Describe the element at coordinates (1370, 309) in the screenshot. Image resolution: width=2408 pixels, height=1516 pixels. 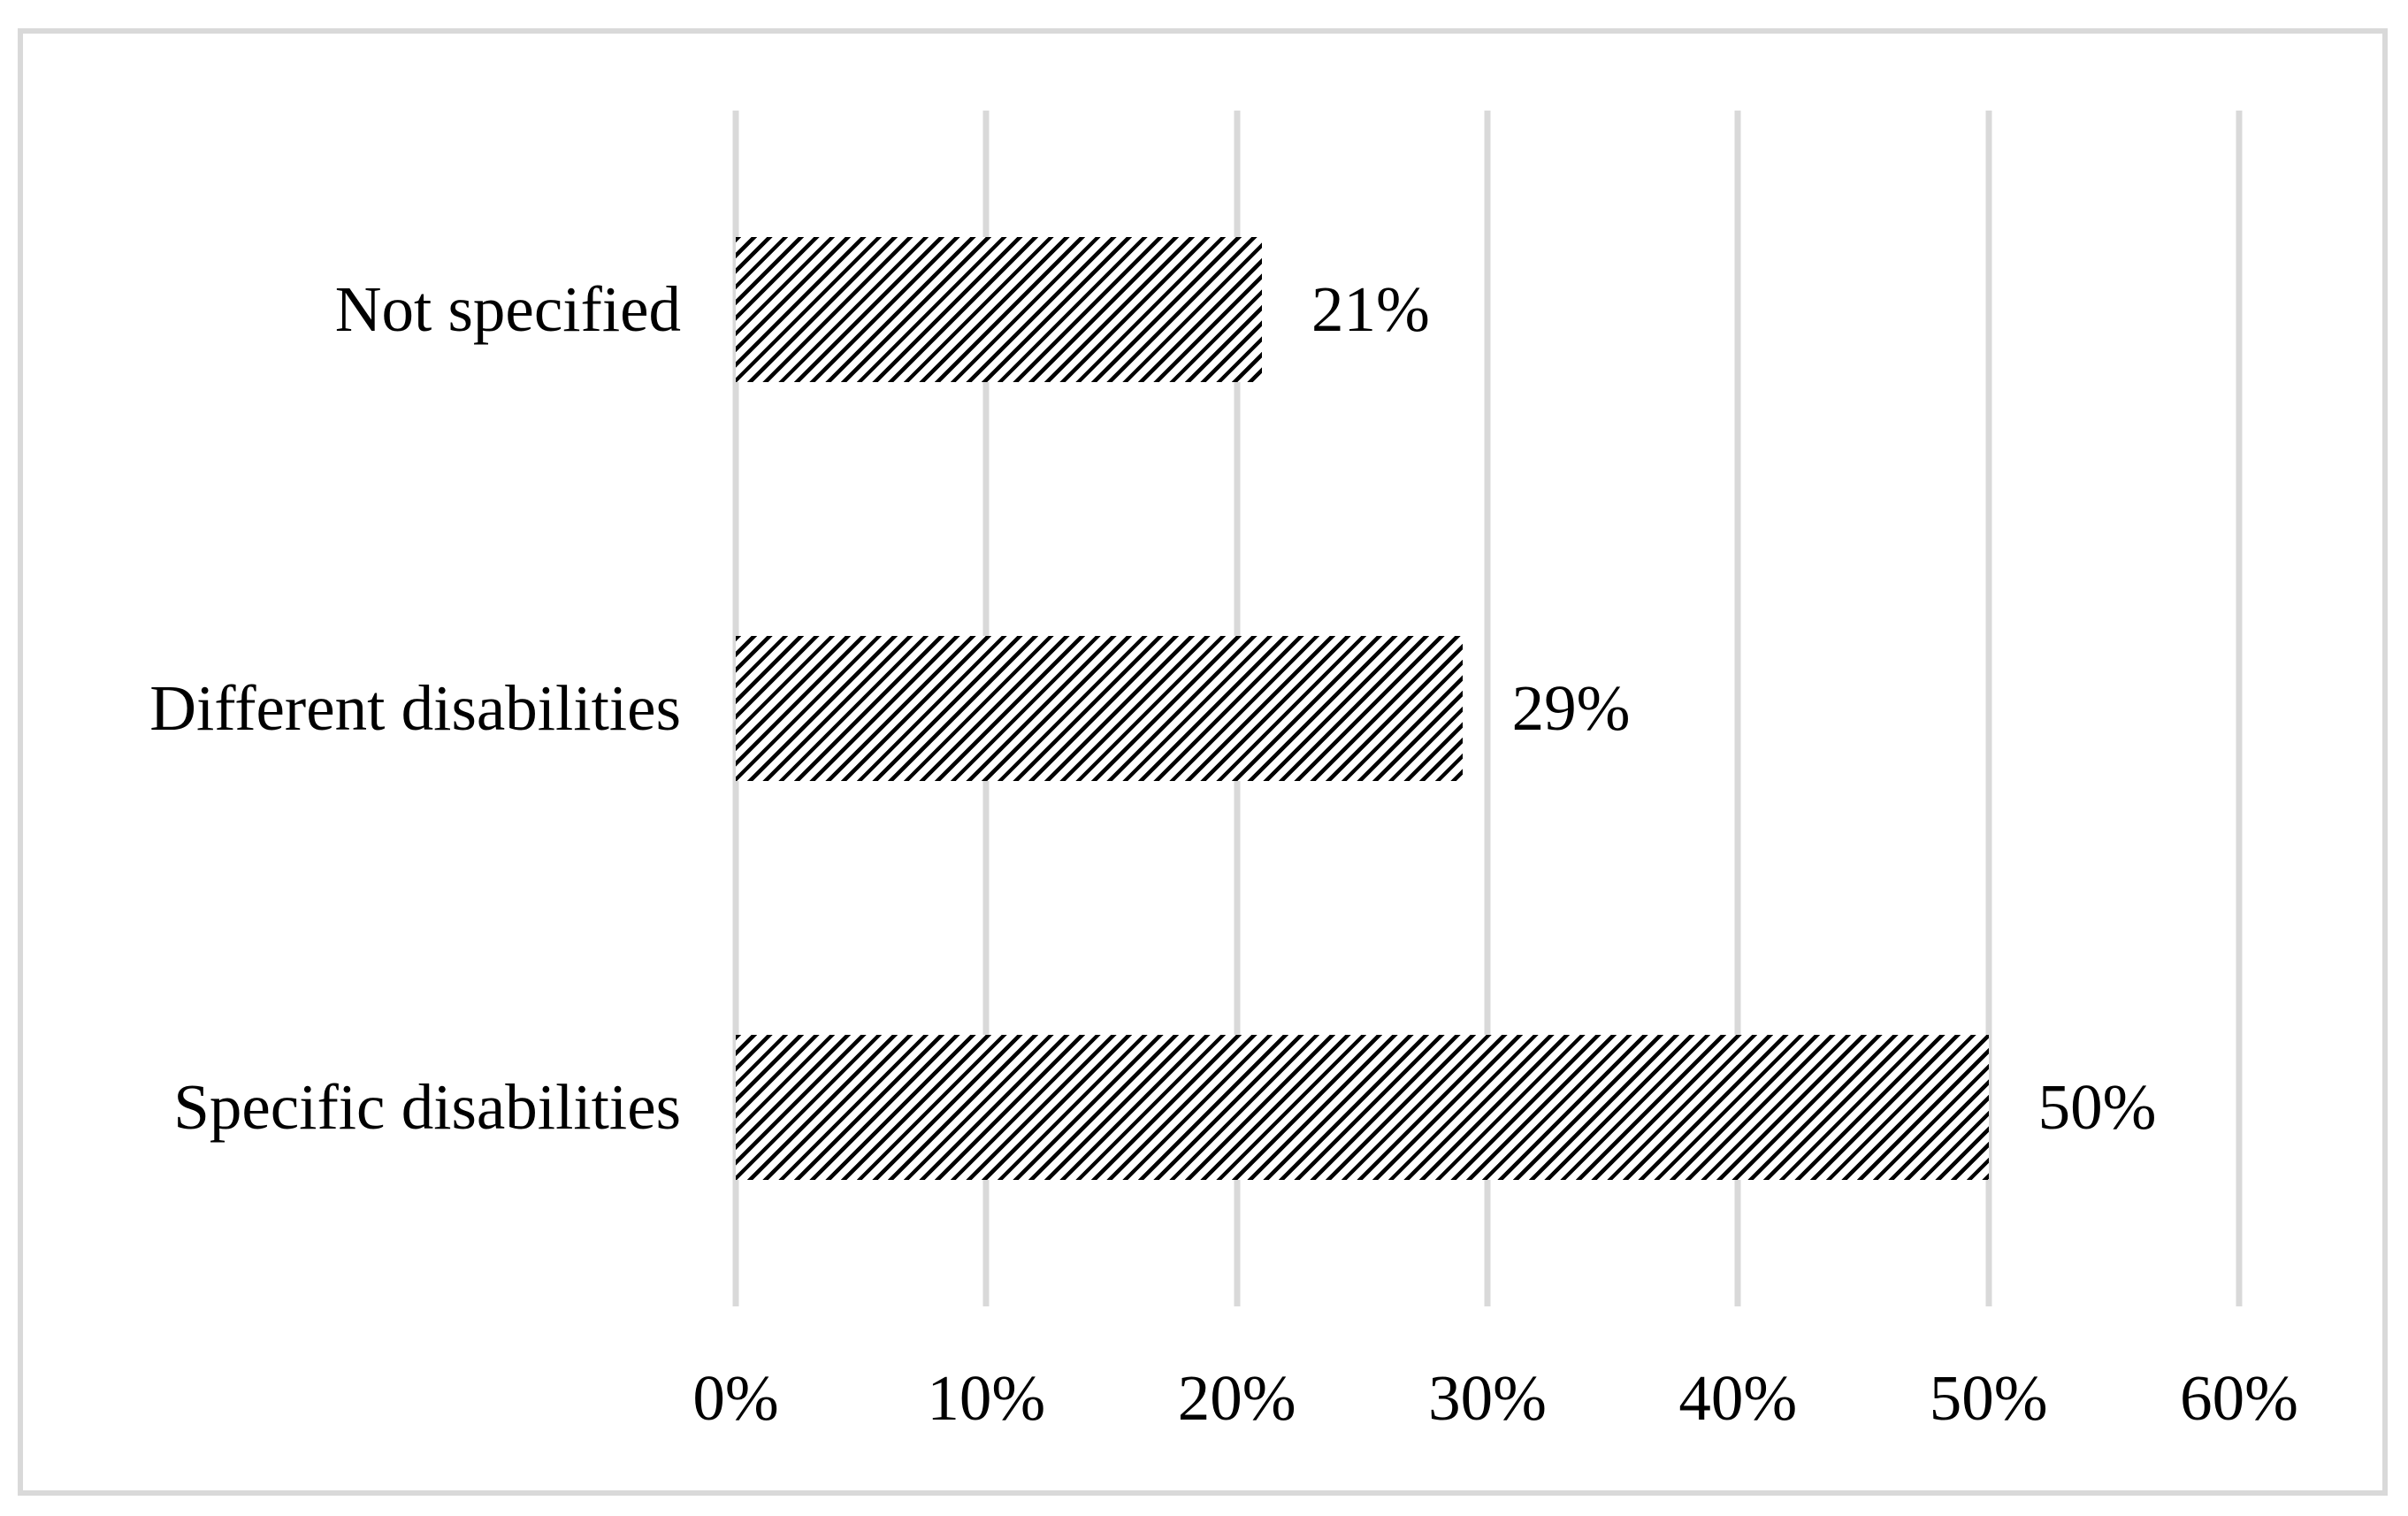
I see `bar-value-label: 21%` at that location.